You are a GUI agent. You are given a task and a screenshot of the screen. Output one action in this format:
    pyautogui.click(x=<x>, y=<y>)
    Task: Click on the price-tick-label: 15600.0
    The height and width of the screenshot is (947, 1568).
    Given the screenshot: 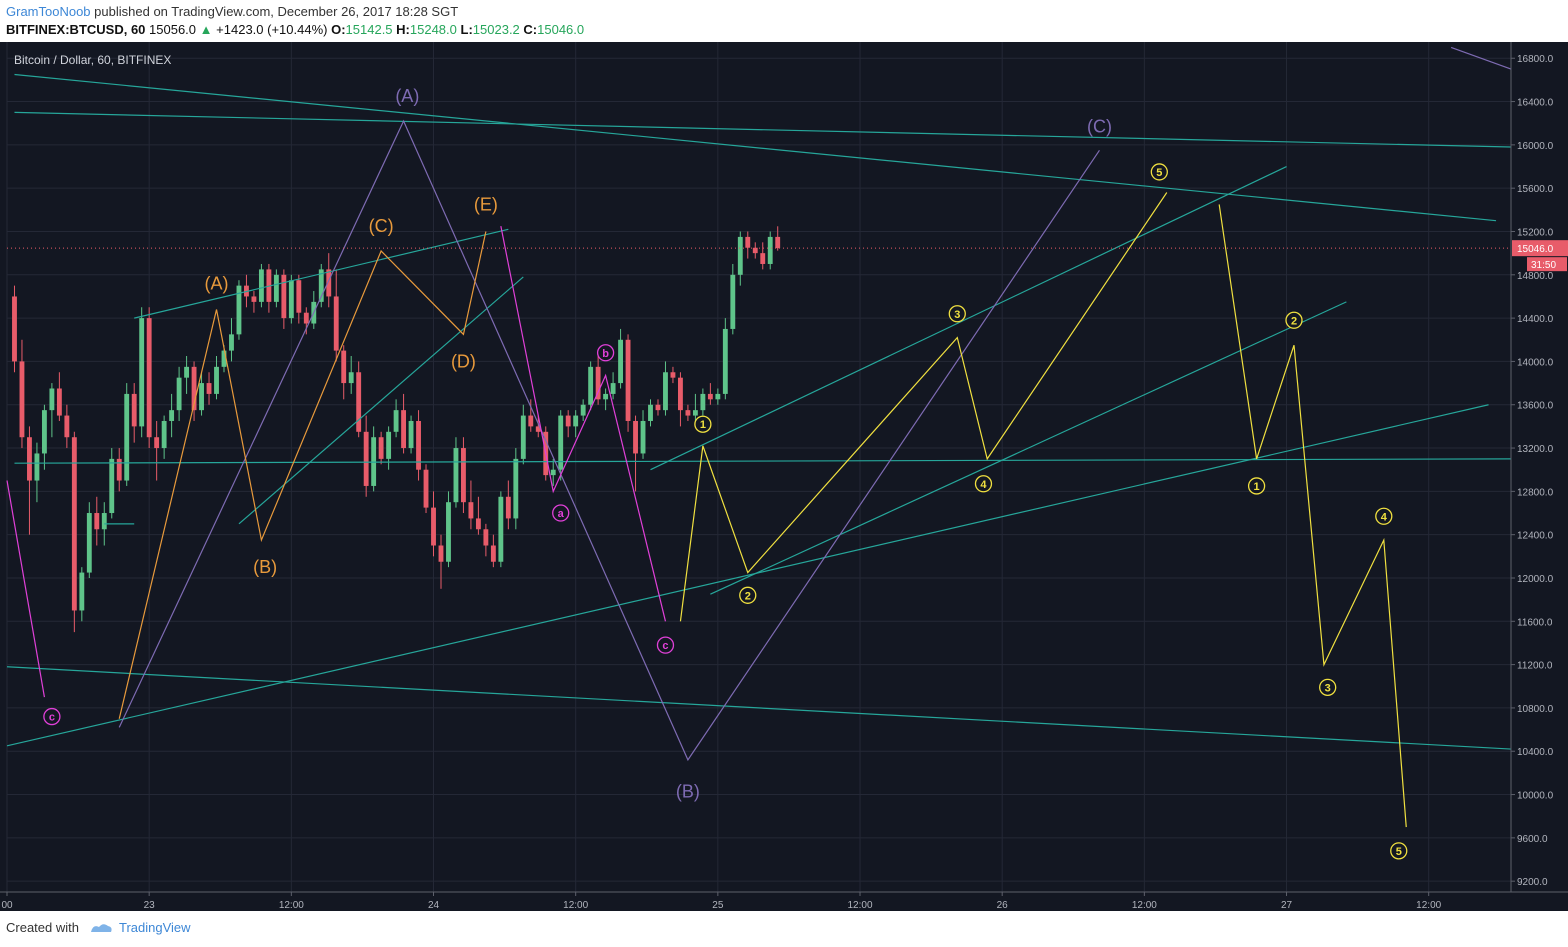 What is the action you would take?
    pyautogui.click(x=1535, y=189)
    